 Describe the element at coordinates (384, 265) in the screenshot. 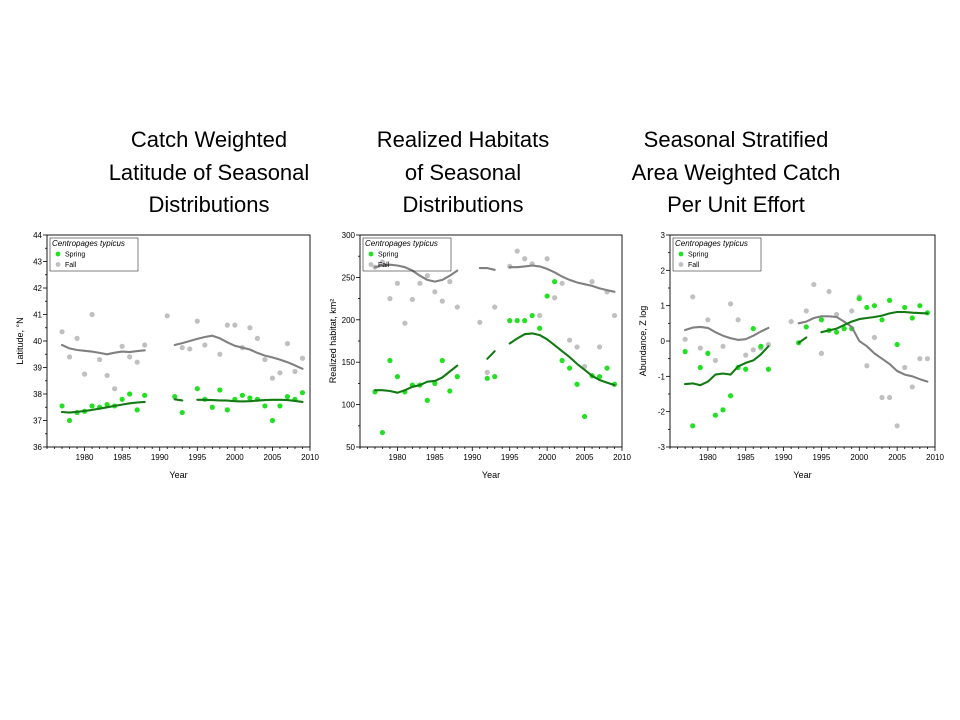

I see `legend-fall-label: Fall` at that location.